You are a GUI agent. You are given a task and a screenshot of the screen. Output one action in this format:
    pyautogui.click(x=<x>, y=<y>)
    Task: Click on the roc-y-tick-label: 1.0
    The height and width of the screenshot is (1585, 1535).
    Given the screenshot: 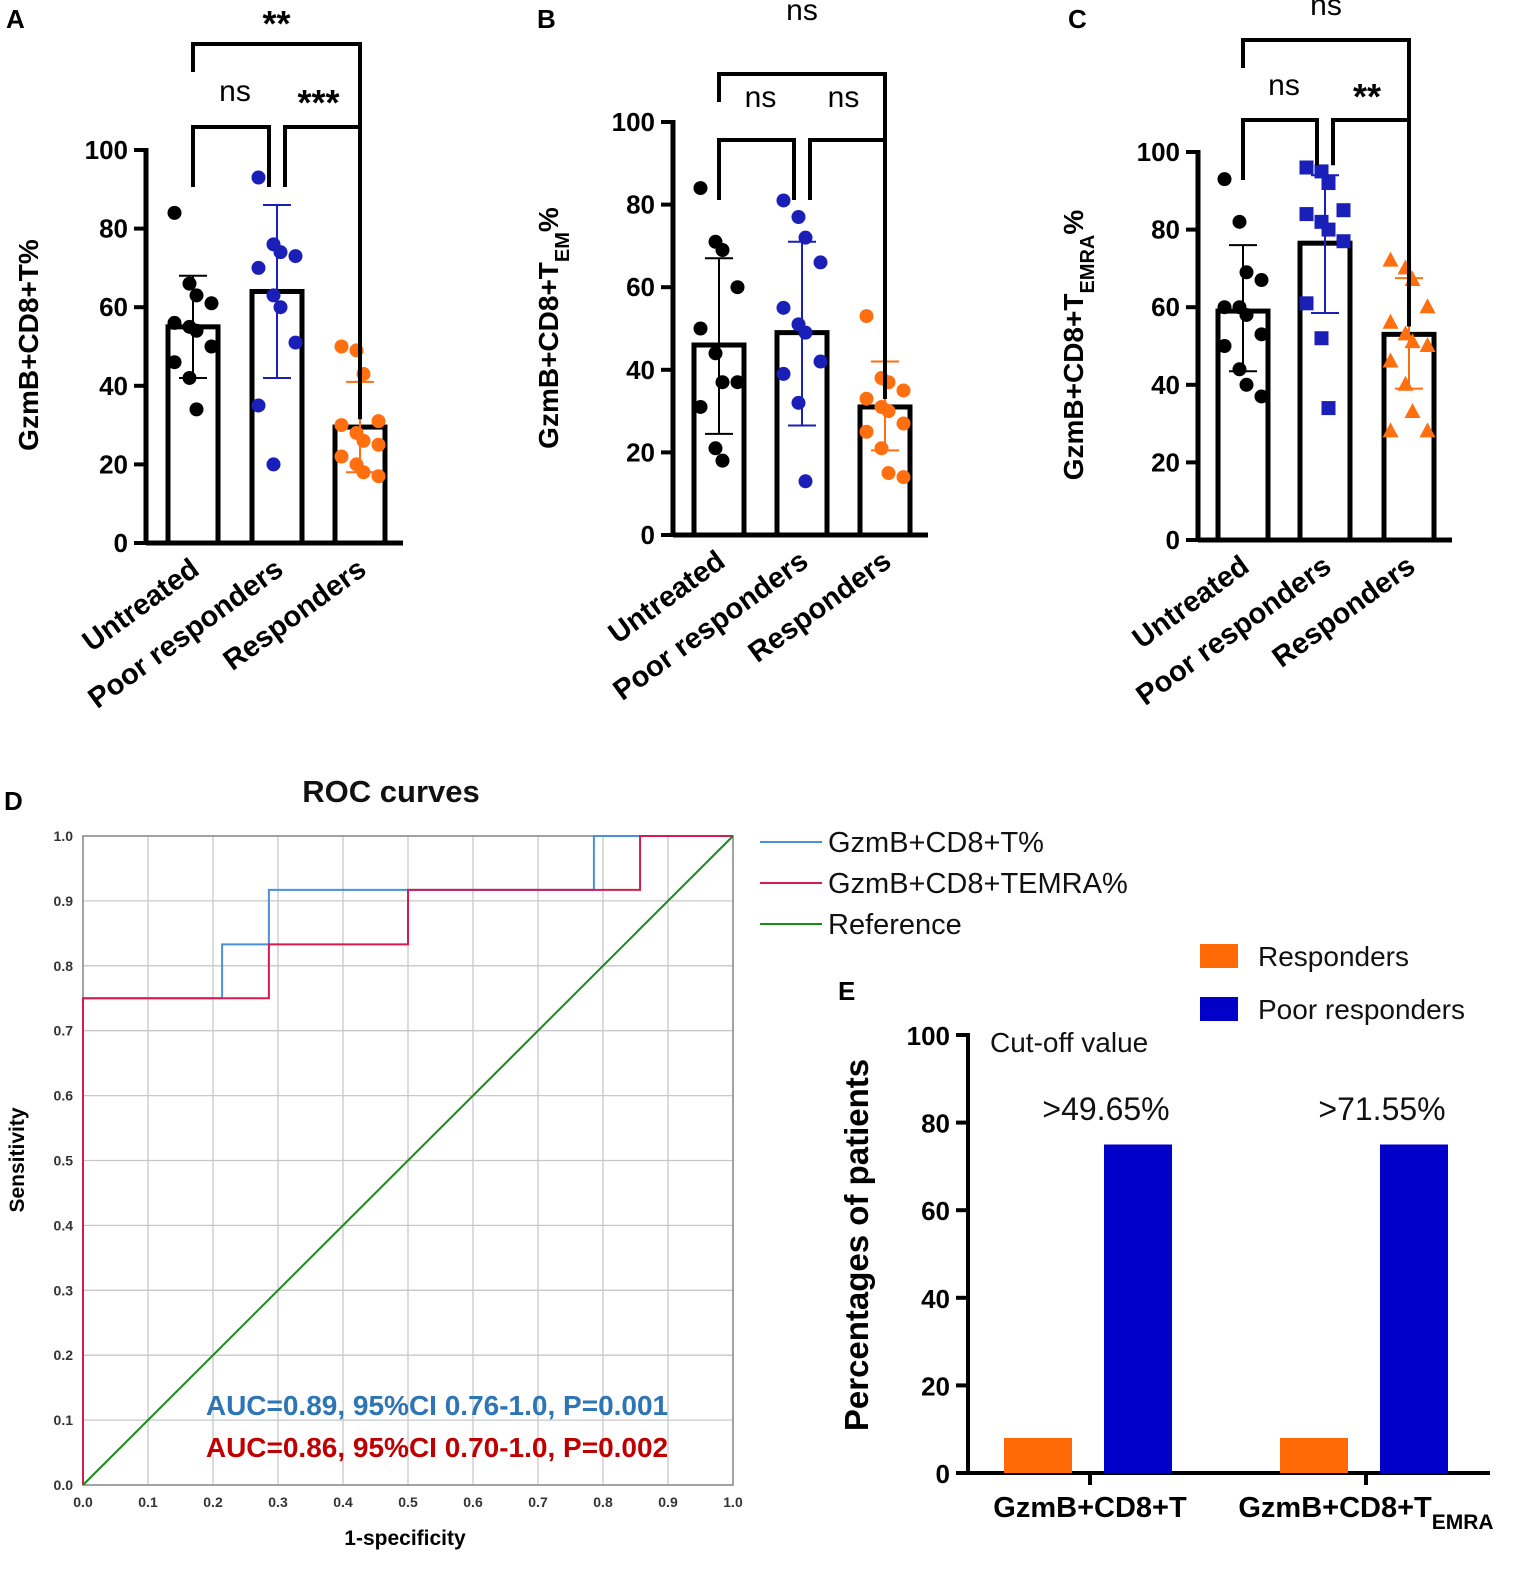 What is the action you would take?
    pyautogui.click(x=64, y=836)
    